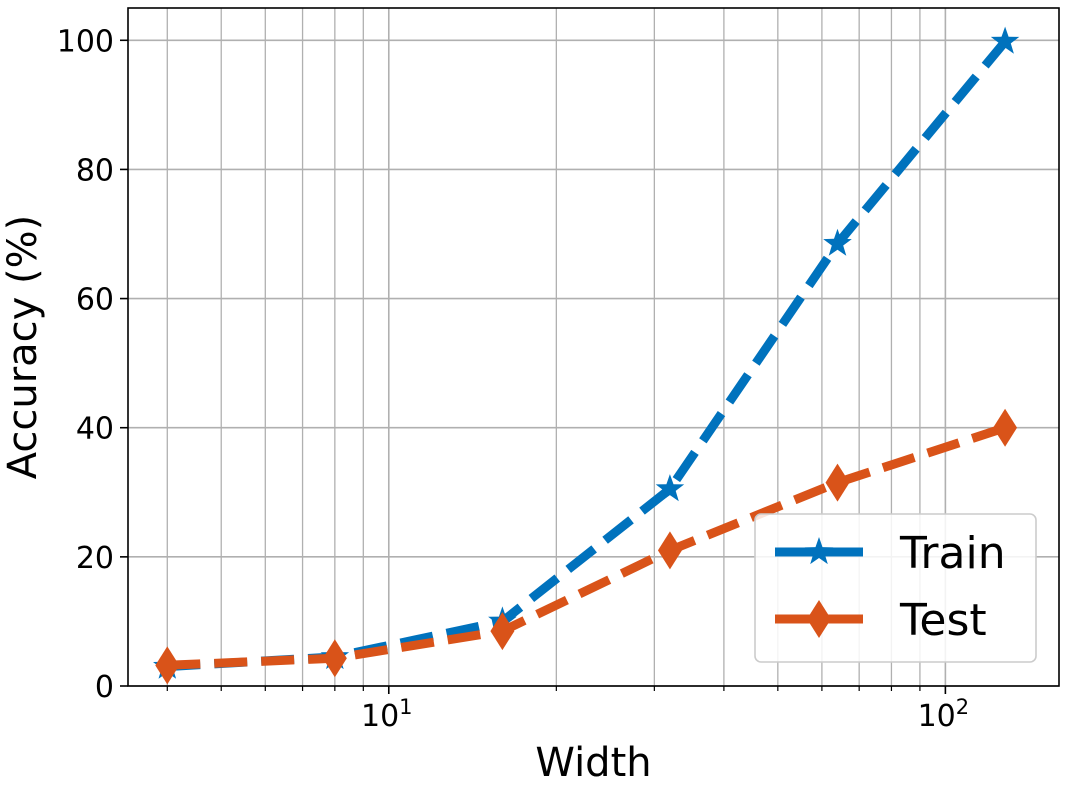 Image resolution: width=1067 pixels, height=786 pixels. I want to click on x-tick-label: 10¹, so click(387, 714).